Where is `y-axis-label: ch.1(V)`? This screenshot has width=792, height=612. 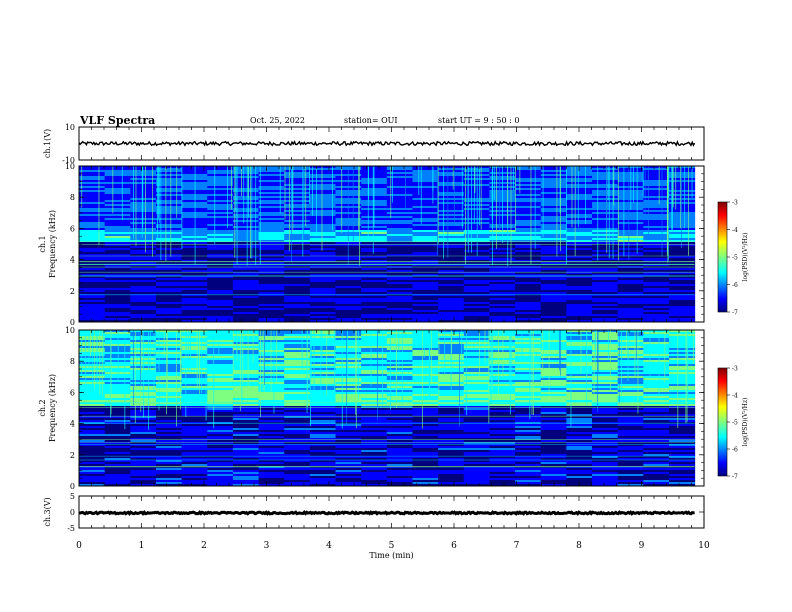
y-axis-label: ch.1(V) is located at coordinates (47, 143).